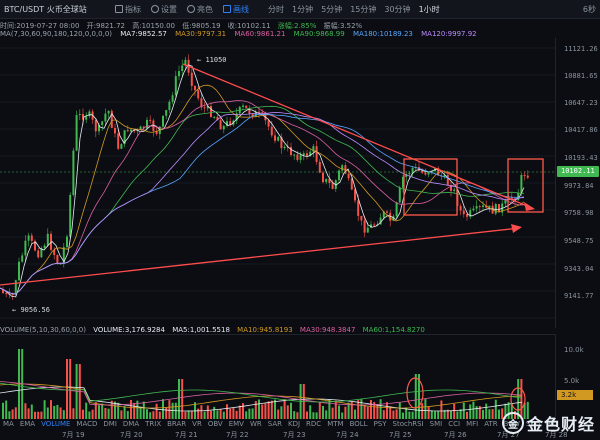  What do you see at coordinates (332, 9) in the screenshot?
I see `tab-5min: 5分钟` at bounding box center [332, 9].